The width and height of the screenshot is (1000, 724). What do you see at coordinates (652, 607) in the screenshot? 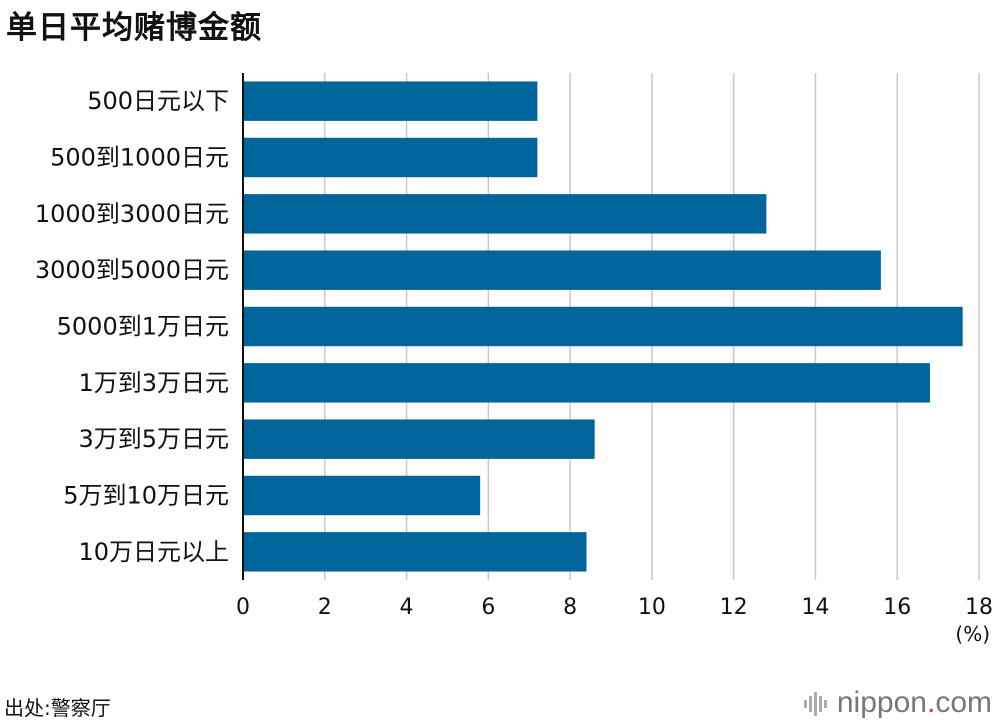
I see `x-tick-label: 10` at bounding box center [652, 607].